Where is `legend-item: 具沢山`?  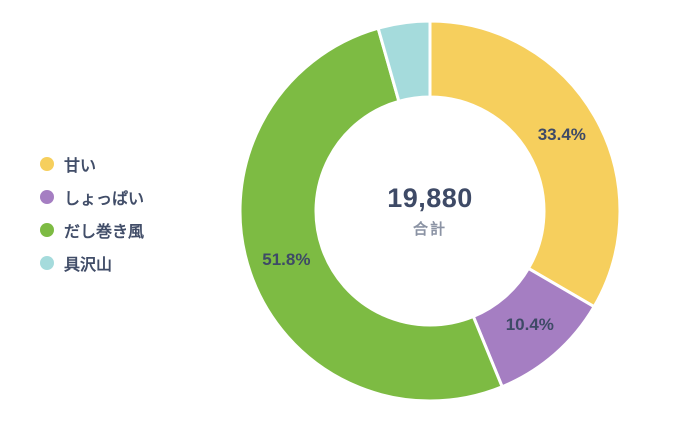
legend-item: 具沢山 is located at coordinates (92, 263).